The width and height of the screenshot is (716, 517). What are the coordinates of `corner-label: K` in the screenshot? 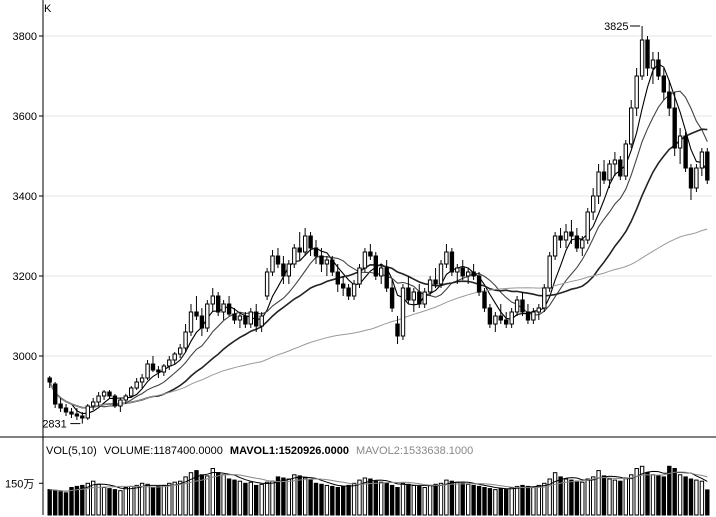 It's located at (48, 9).